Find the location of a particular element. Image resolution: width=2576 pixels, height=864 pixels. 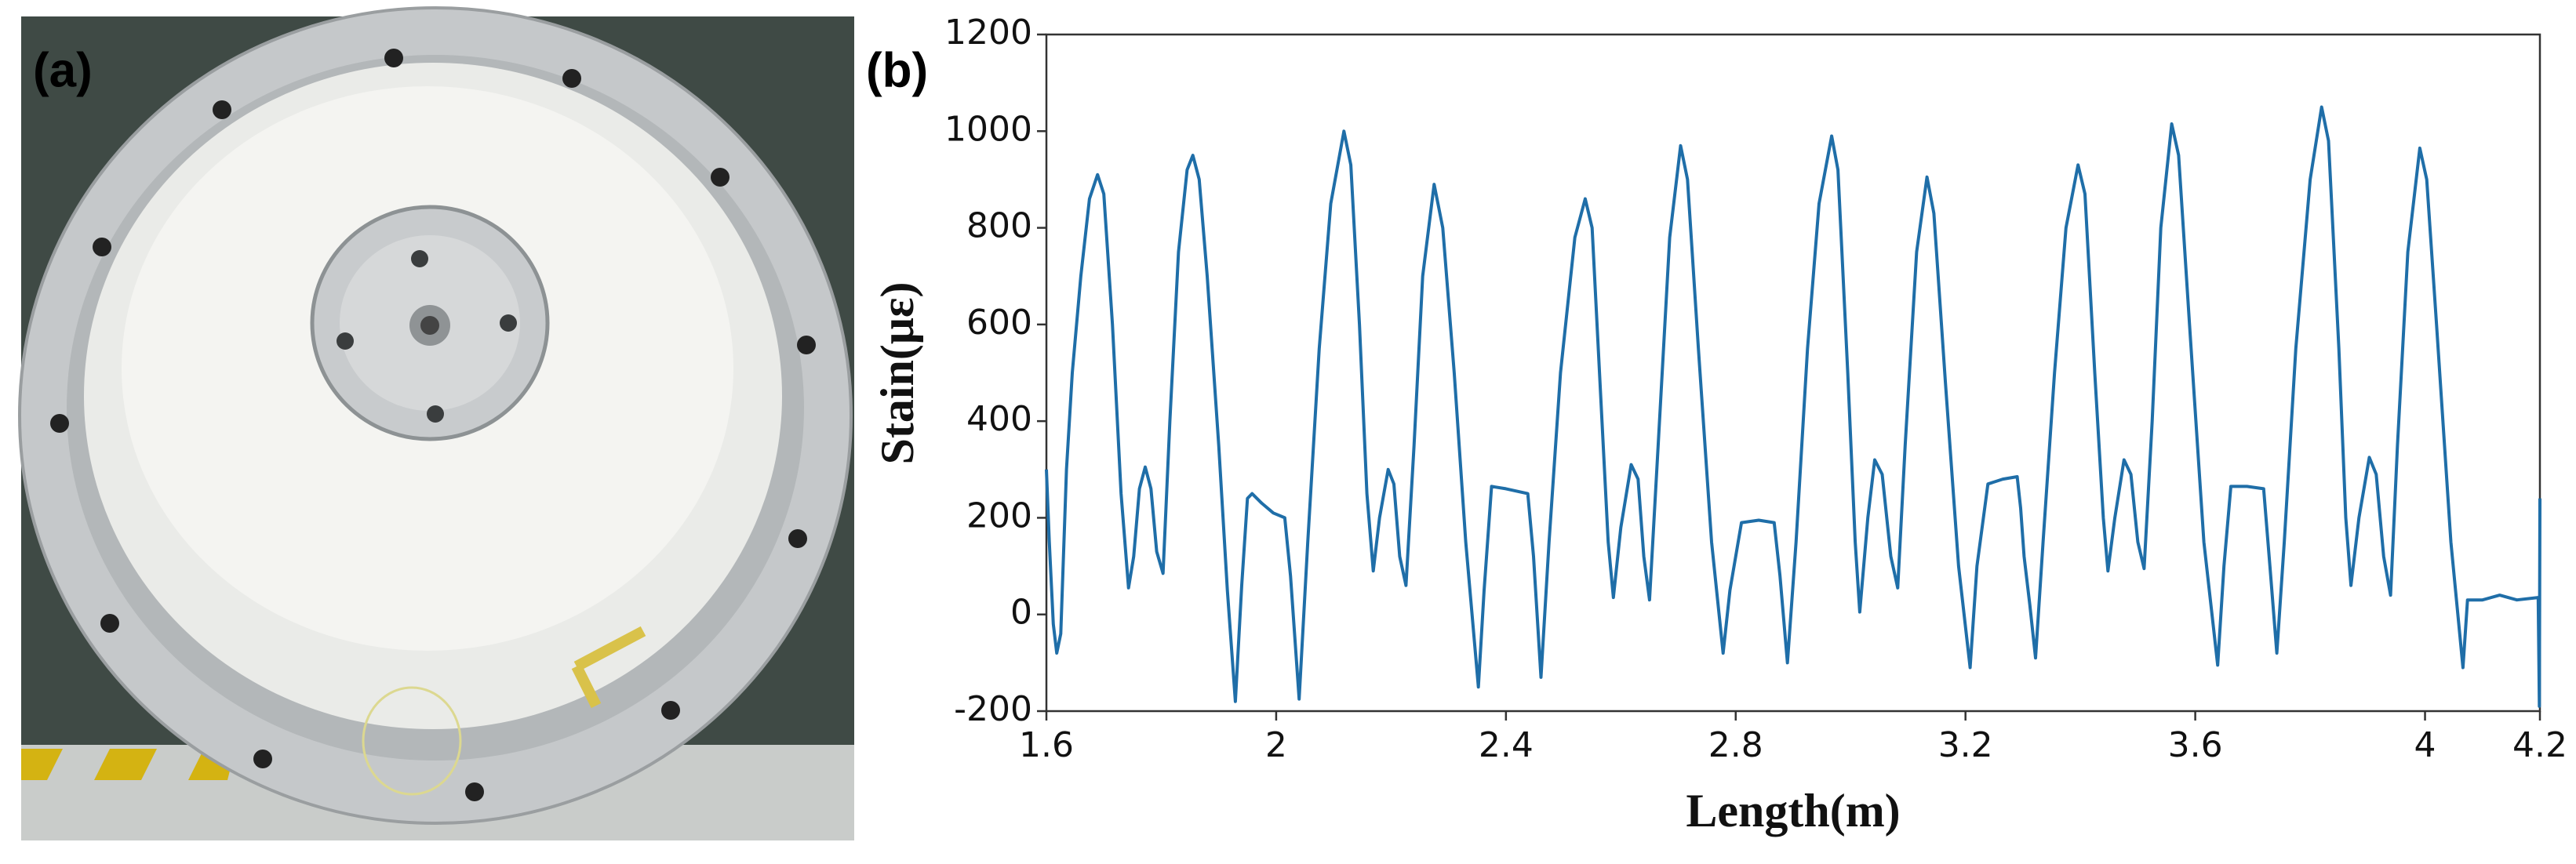

y-tick-label: 600 is located at coordinates (999, 323).